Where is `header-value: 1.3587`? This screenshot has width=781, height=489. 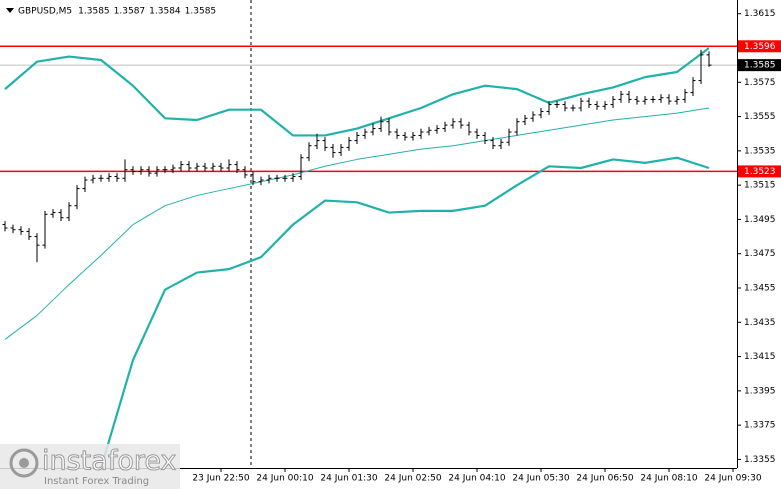
header-value: 1.3587 is located at coordinates (130, 12).